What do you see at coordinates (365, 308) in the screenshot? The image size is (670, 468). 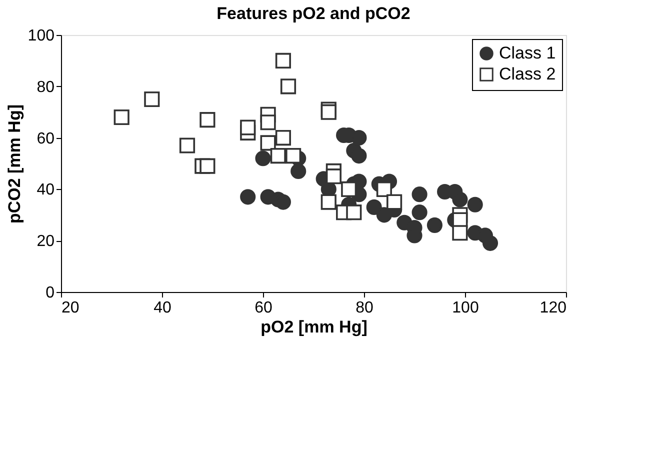 I see `x-tick-label: 80` at bounding box center [365, 308].